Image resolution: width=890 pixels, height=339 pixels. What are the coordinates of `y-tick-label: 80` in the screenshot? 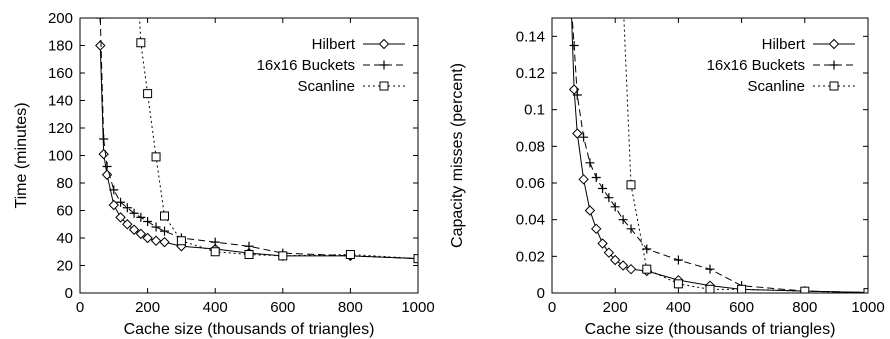 It's located at (64, 183).